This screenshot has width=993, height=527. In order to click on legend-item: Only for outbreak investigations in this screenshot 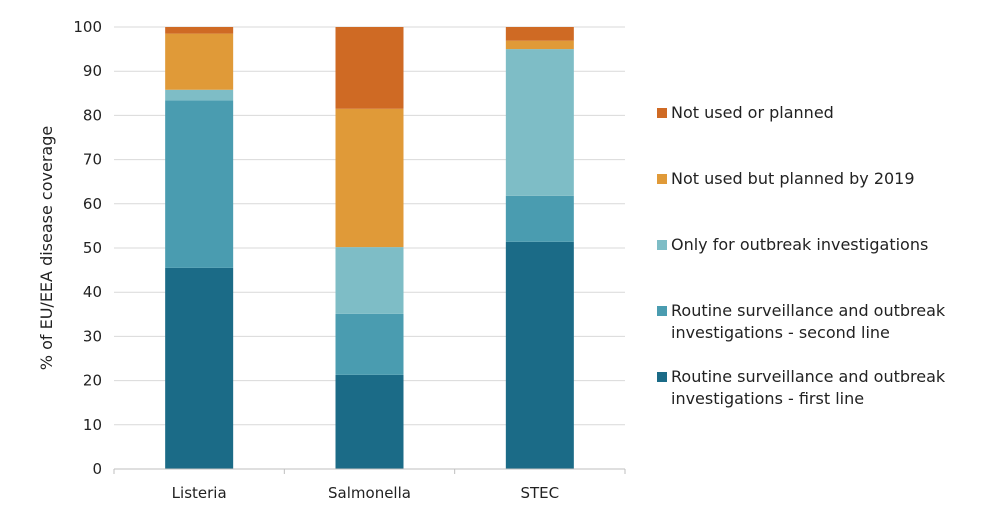, I will do `click(792, 244)`.